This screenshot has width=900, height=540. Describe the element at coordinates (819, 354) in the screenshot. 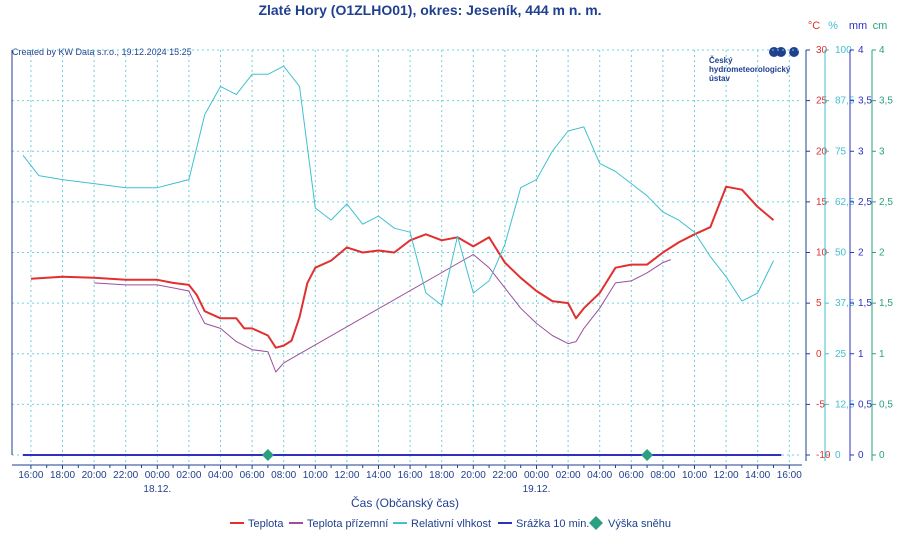

I see `temp-tick-label: 0` at that location.